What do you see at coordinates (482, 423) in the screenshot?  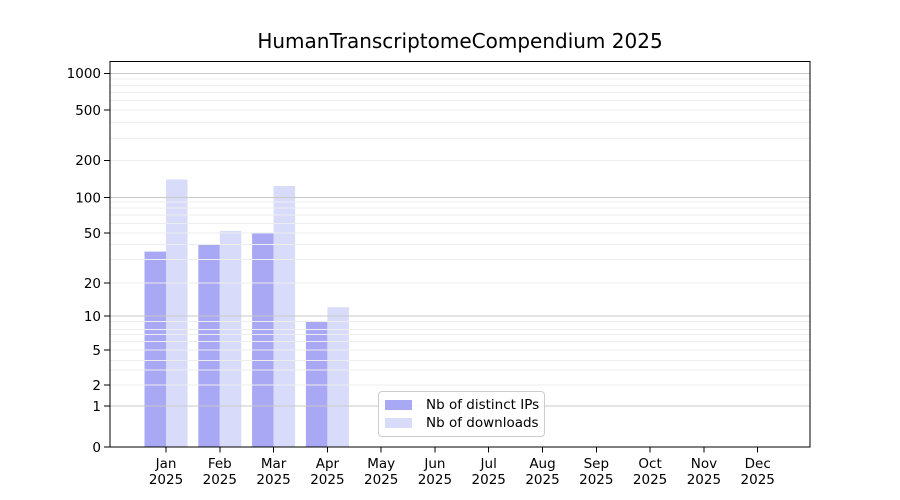 I see `legend-label-downloads: Nb of downloads` at bounding box center [482, 423].